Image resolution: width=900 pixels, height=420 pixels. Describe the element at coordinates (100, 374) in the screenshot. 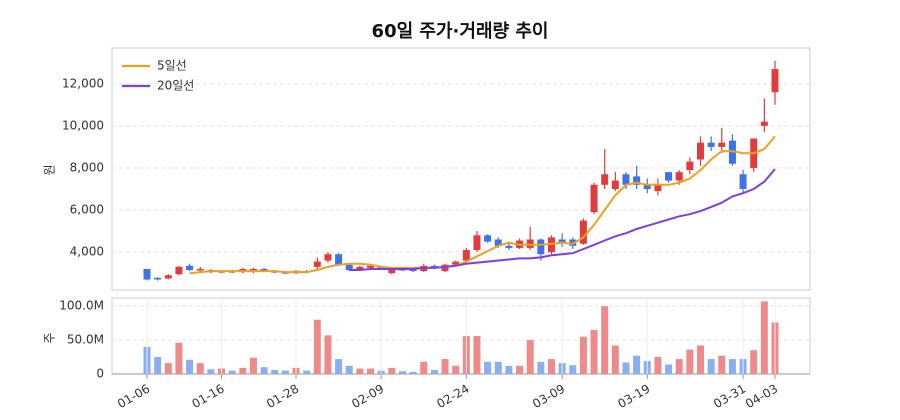

I see `y-tick-label: 0` at that location.